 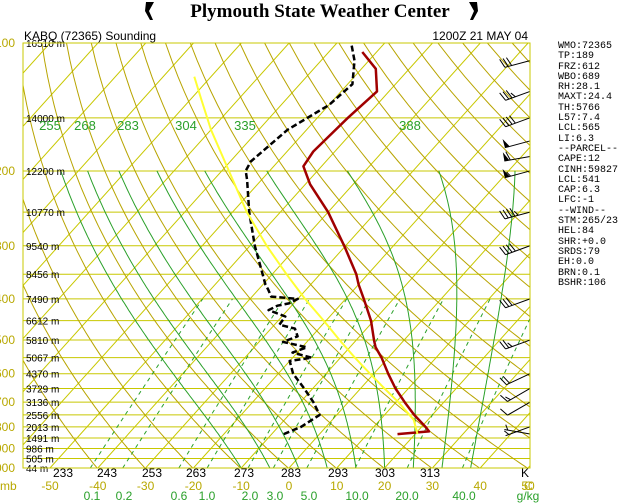 I want to click on height-label: 2556 m, so click(x=42, y=416).